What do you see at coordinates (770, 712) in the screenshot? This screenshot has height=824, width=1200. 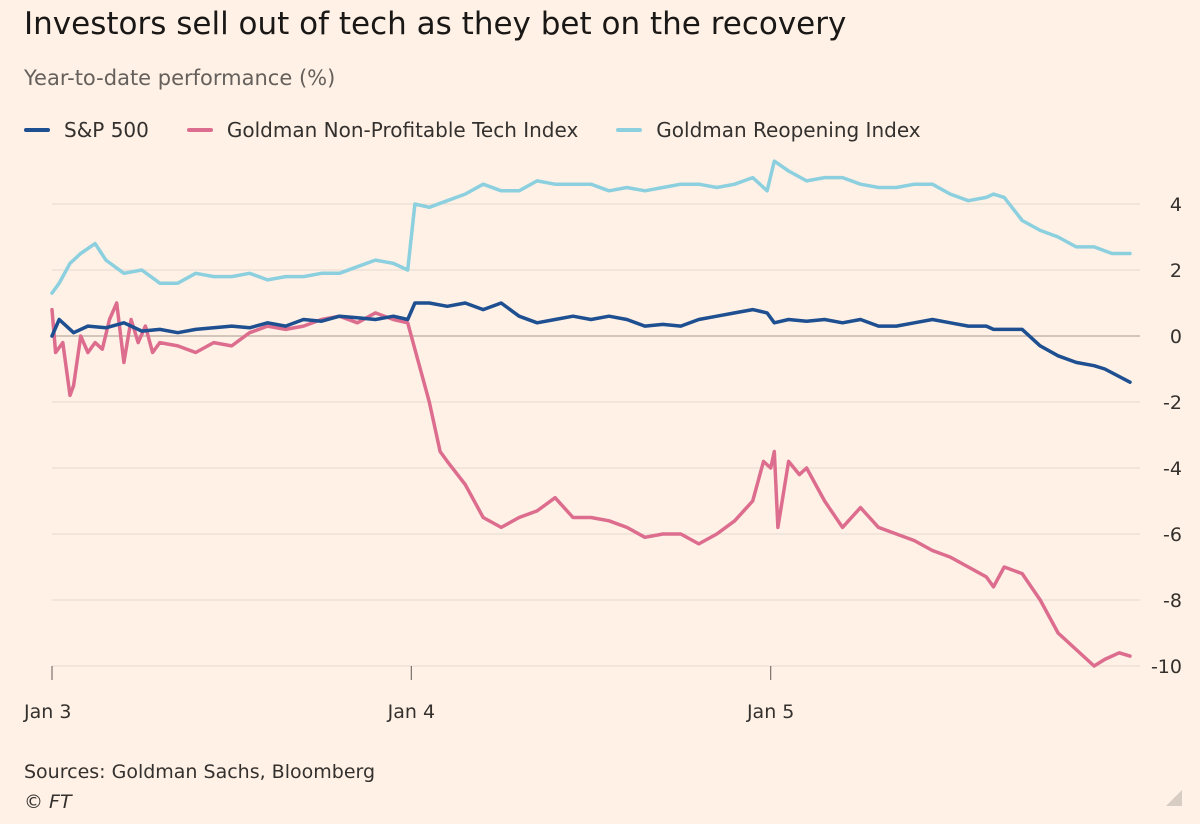 I see `x-tick-label: Jan 5` at bounding box center [770, 712].